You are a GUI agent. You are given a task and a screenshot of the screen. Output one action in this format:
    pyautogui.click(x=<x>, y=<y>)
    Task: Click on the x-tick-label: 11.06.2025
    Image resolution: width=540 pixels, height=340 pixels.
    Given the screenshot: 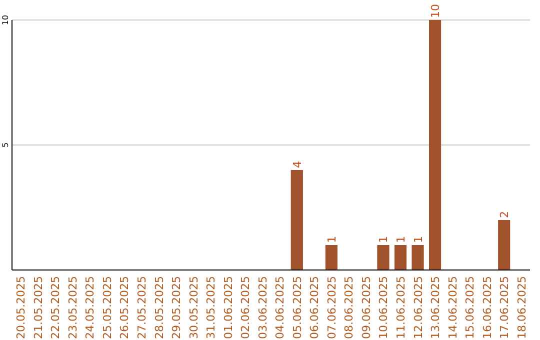 What is the action you would take?
    pyautogui.click(x=401, y=307)
    